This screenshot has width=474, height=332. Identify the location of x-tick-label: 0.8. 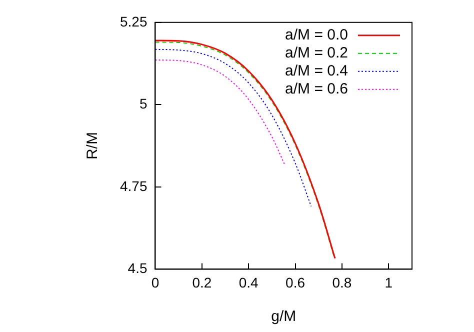
(342, 282).